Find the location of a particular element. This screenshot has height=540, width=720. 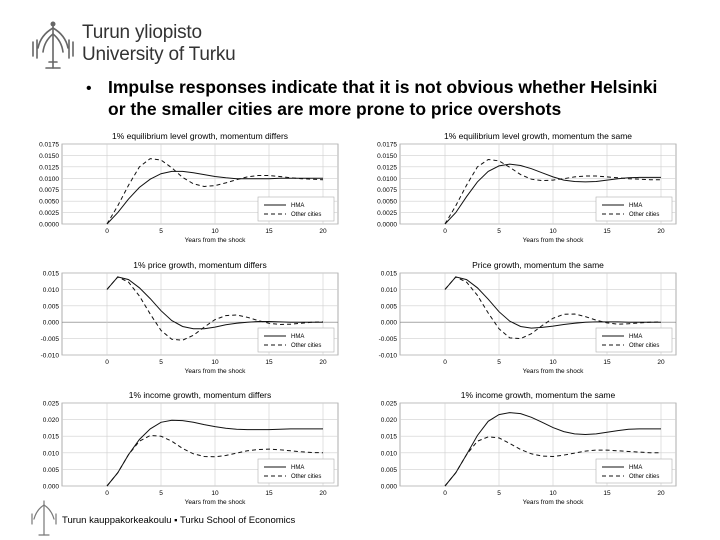

y-tick-label: 0.0125 is located at coordinates (49, 167).